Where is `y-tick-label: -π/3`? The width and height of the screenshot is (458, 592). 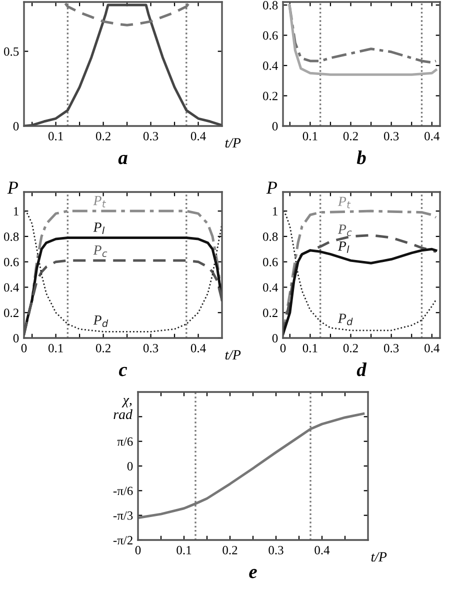
y-tick-label: -π/3 is located at coordinates (123, 515).